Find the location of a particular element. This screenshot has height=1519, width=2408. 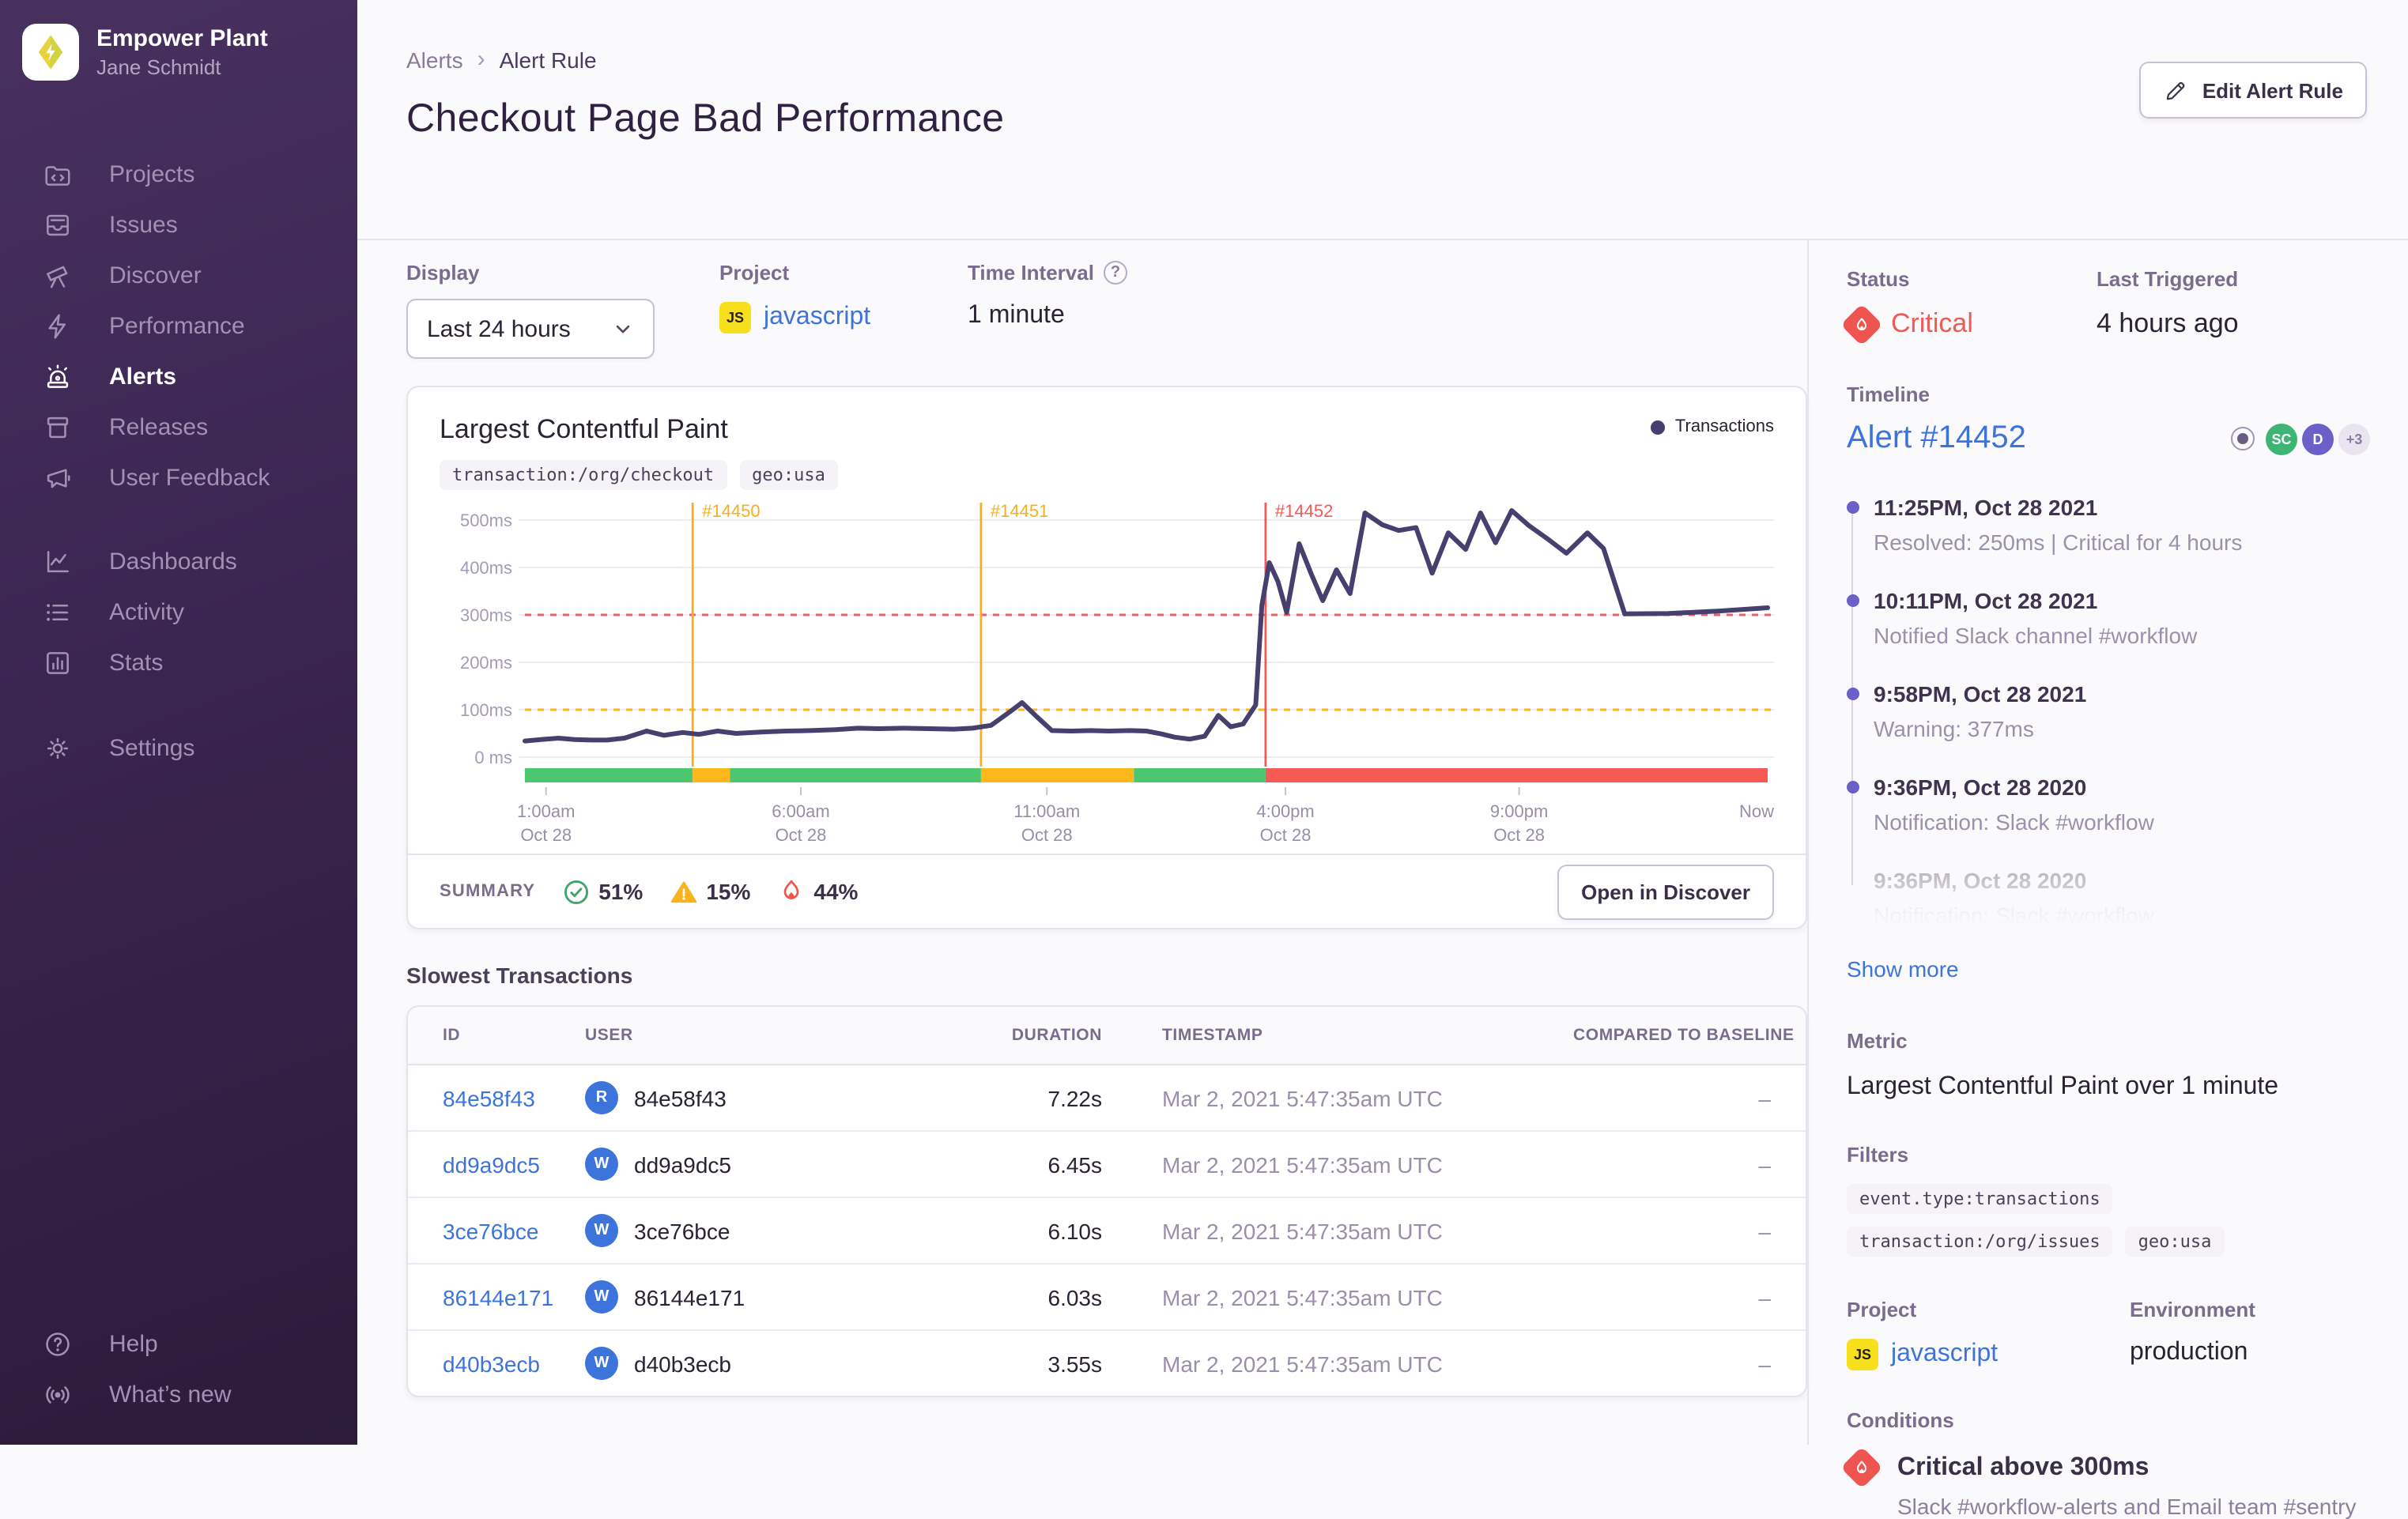

flame-icon is located at coordinates (790, 889).